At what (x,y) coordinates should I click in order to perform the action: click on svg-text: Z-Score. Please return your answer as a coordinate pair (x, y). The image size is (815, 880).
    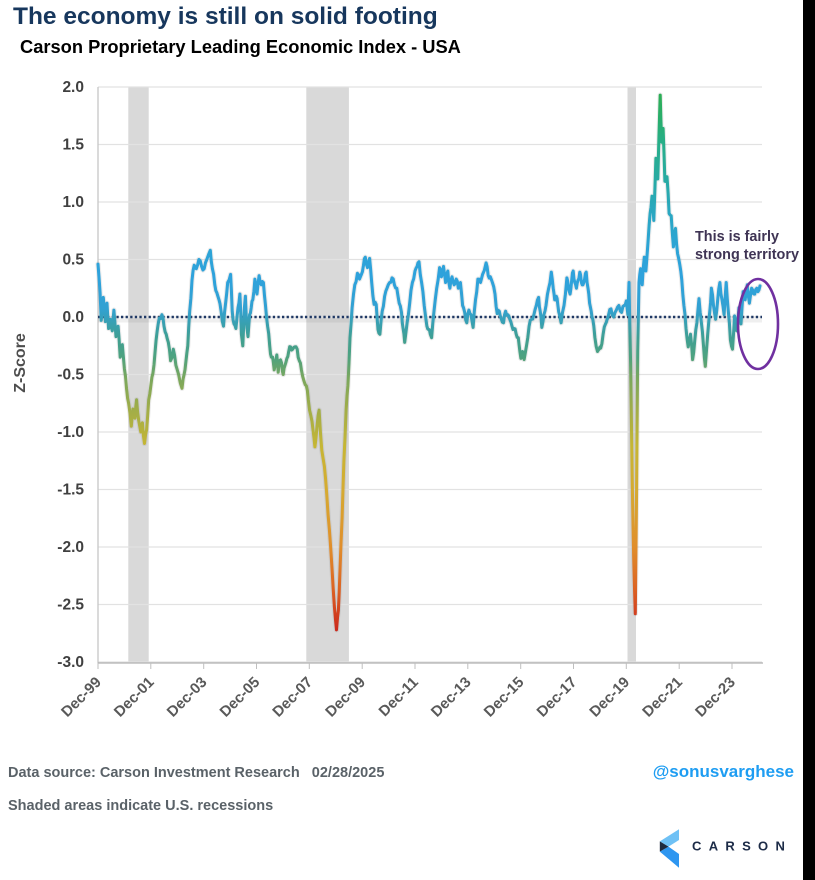
    Looking at the image, I should click on (20, 363).